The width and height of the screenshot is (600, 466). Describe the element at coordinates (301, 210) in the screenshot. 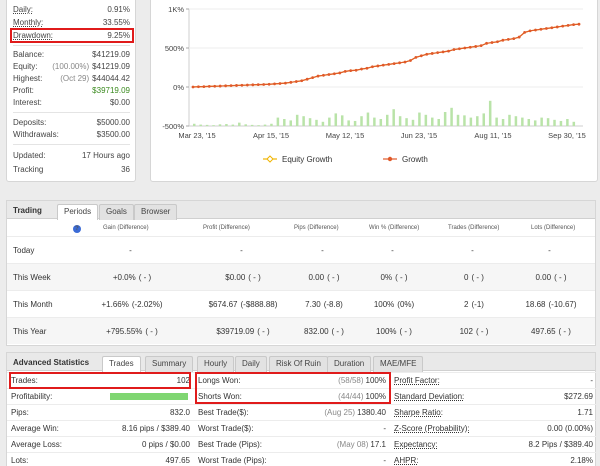

I see `trading-tab-bar: Trading Periods Goals Browser` at that location.